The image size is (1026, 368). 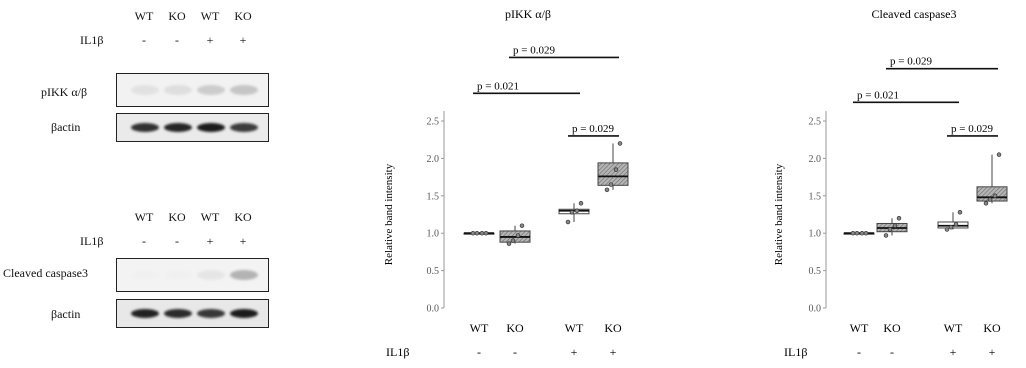 I want to click on box, so click(x=613, y=174).